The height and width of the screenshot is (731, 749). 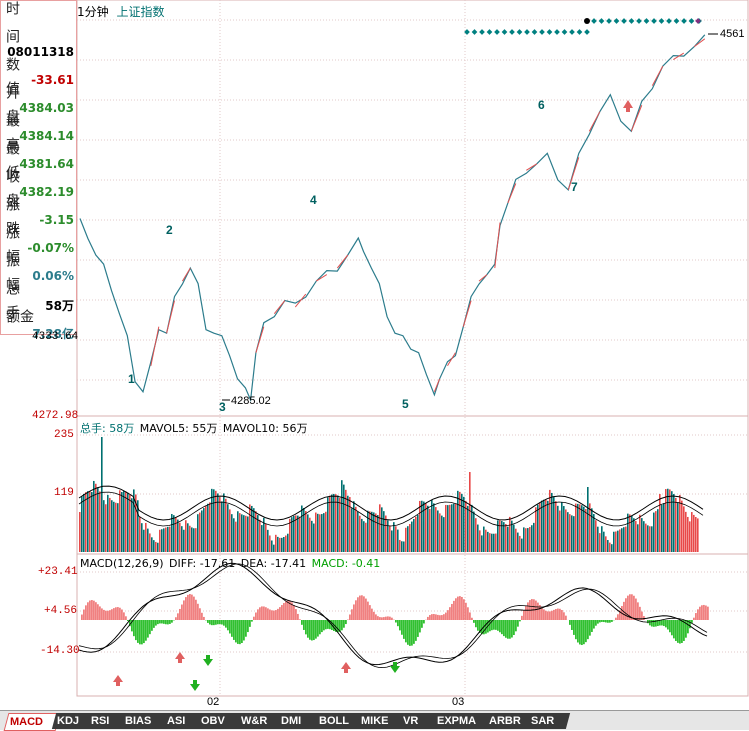 What do you see at coordinates (195, 685) in the screenshot?
I see `sell-arrow-icon` at bounding box center [195, 685].